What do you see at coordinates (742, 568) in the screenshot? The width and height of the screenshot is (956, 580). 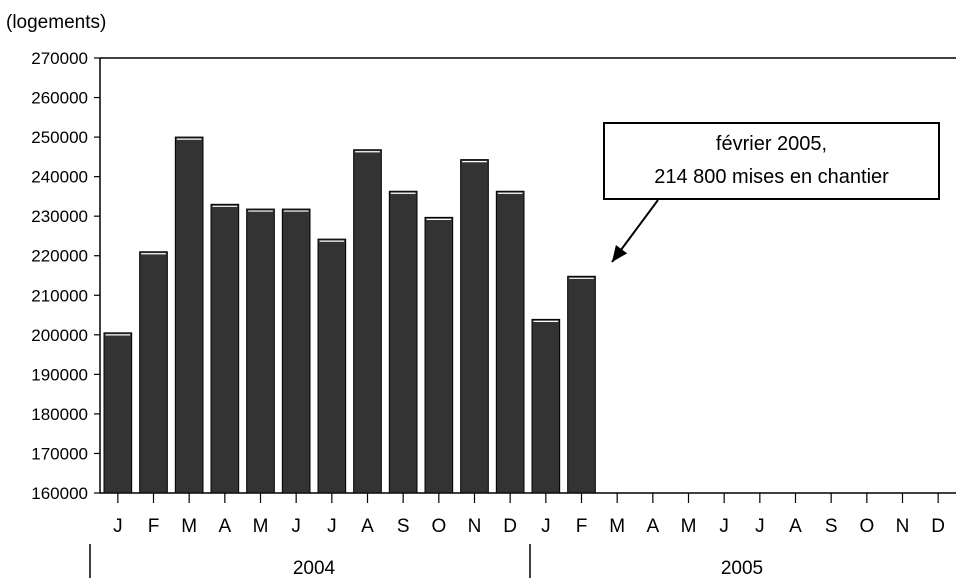 I see `year-label: 2005` at bounding box center [742, 568].